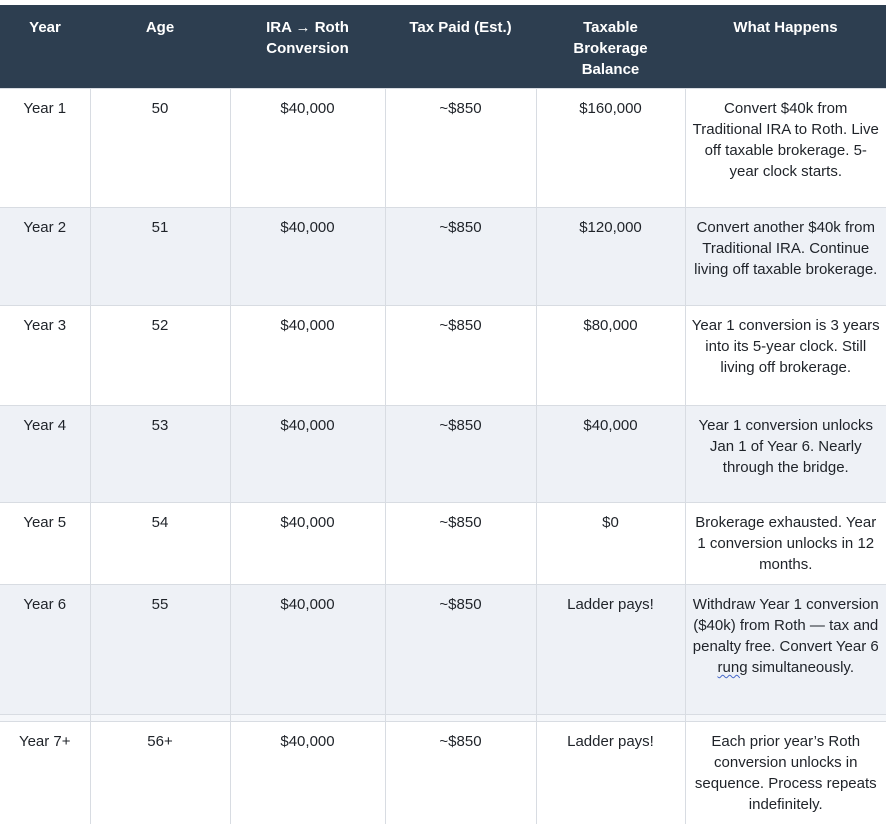 The image size is (886, 824). I want to click on cell-age: 53, so click(160, 454).